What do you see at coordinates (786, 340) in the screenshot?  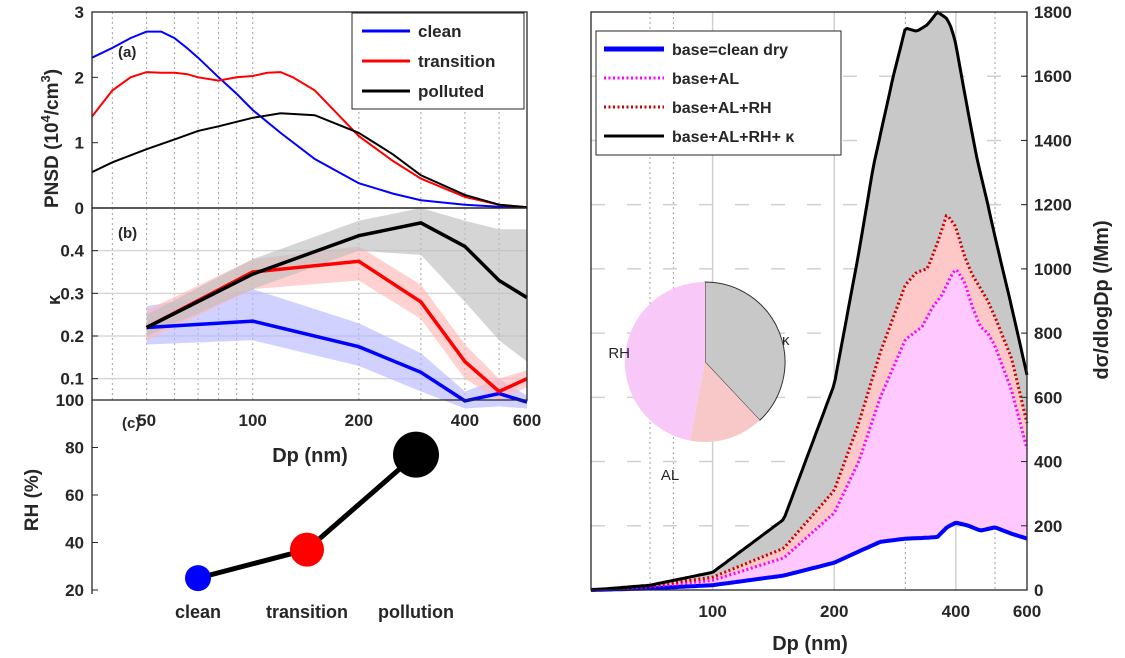 I see `pie-label: κ` at bounding box center [786, 340].